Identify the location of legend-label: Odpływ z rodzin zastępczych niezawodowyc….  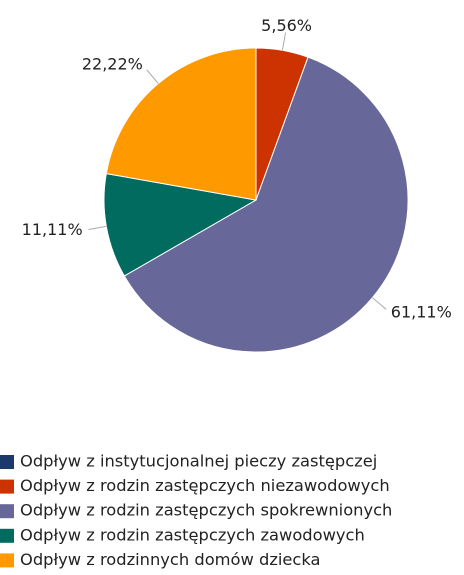
(205, 485).